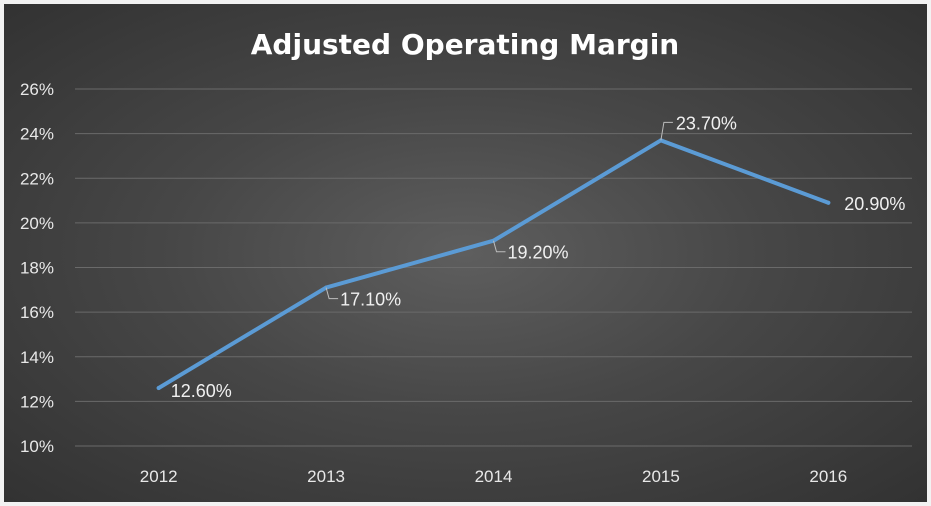 The height and width of the screenshot is (506, 931). I want to click on y-tick-label: 20%, so click(37, 223).